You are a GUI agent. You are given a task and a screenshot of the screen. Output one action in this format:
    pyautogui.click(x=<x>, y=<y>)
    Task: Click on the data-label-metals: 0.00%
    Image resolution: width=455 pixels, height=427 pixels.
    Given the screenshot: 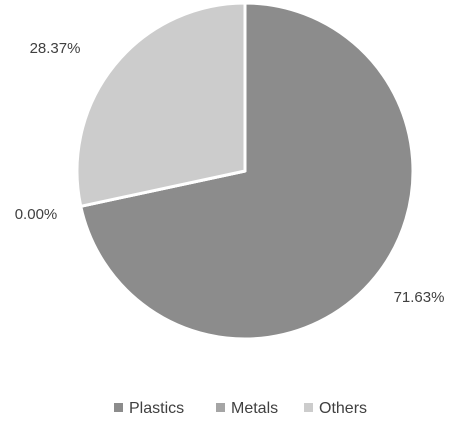 What is the action you would take?
    pyautogui.click(x=36, y=214)
    